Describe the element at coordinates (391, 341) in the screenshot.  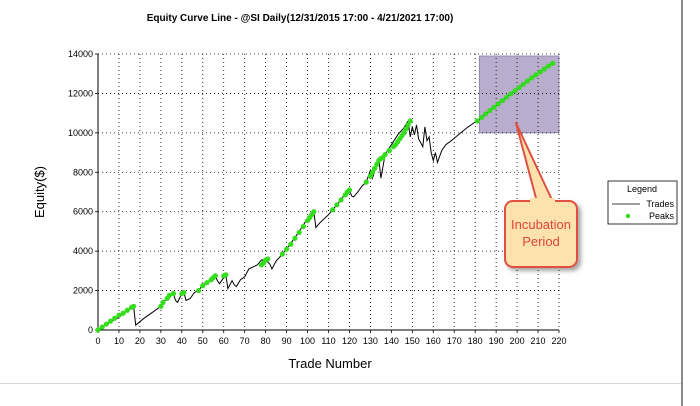
I see `x-tick-label: 140` at that location.